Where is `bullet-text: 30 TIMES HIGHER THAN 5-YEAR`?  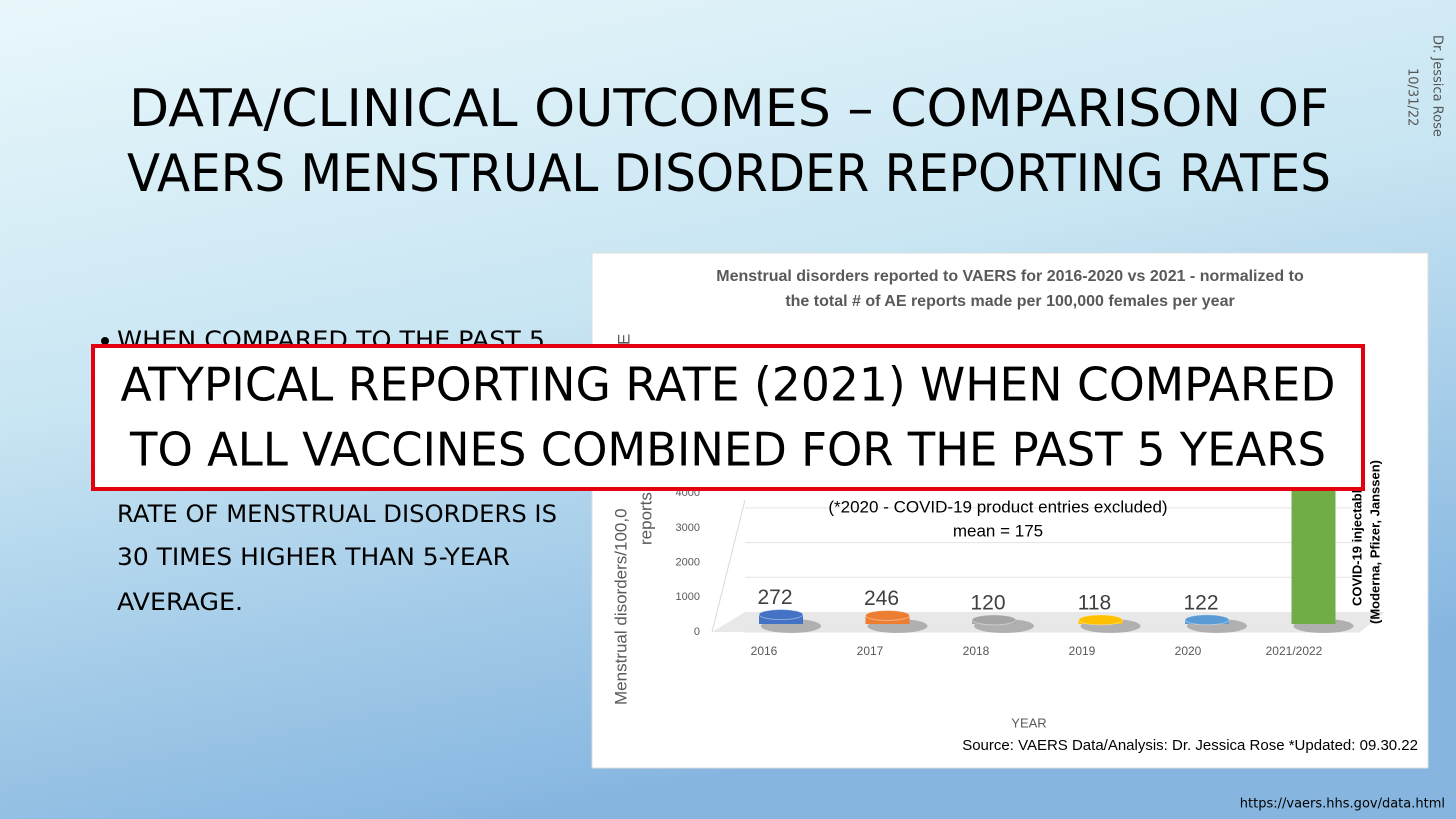
bullet-text: 30 TIMES HIGHER THAN 5-YEAR is located at coordinates (313, 557).